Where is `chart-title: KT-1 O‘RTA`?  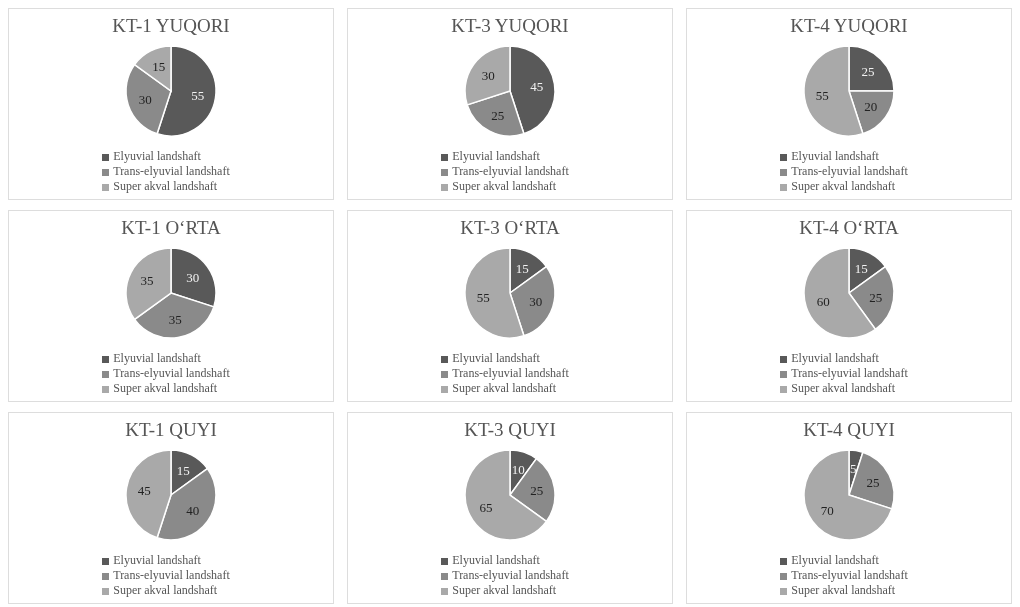 chart-title: KT-1 O‘RTA is located at coordinates (171, 228).